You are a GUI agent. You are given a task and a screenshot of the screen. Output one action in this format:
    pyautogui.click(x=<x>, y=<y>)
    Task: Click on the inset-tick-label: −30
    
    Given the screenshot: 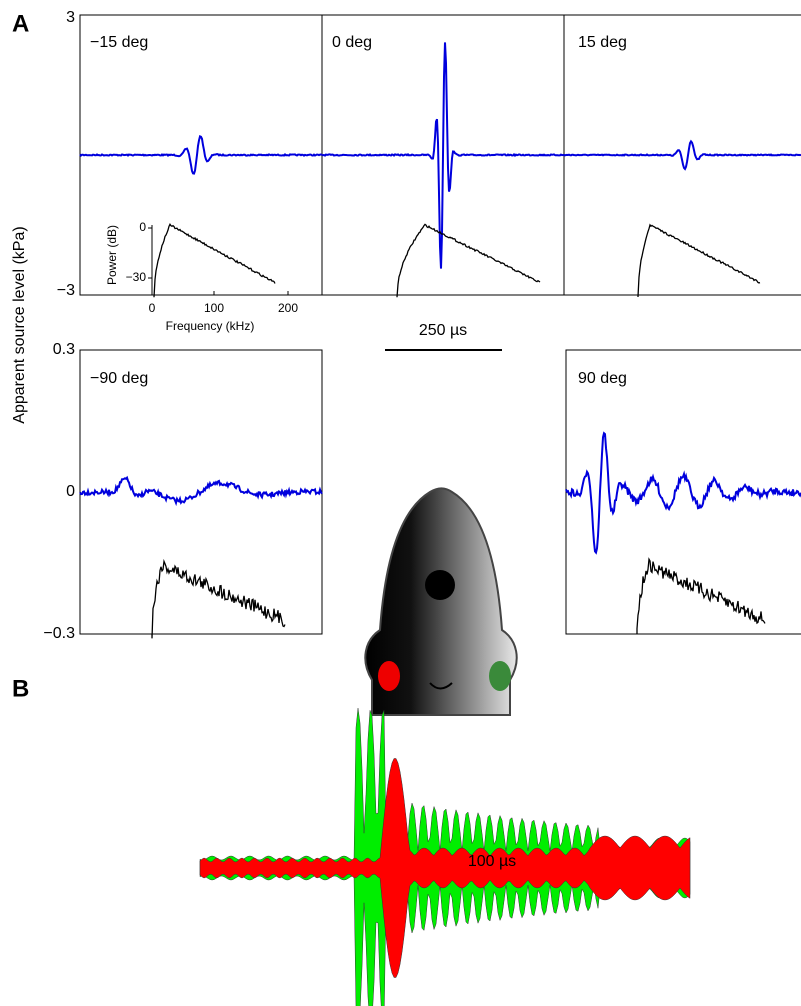 What is the action you would take?
    pyautogui.click(x=136, y=277)
    